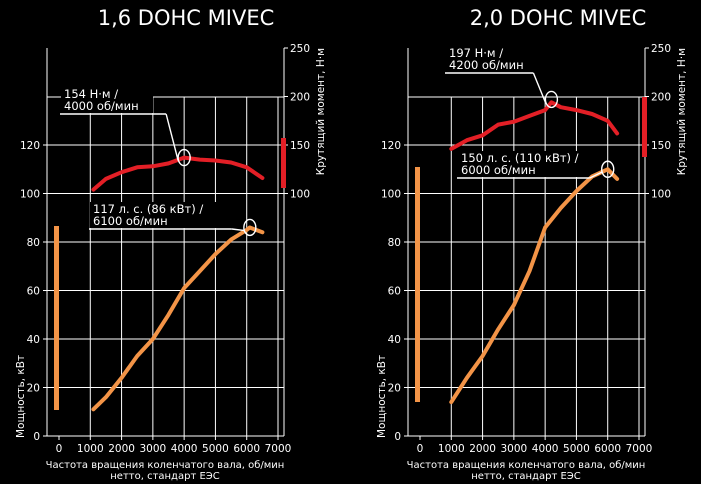  I want to click on chart-title-right: 2,0 DOHC MIVEC, so click(558, 18).